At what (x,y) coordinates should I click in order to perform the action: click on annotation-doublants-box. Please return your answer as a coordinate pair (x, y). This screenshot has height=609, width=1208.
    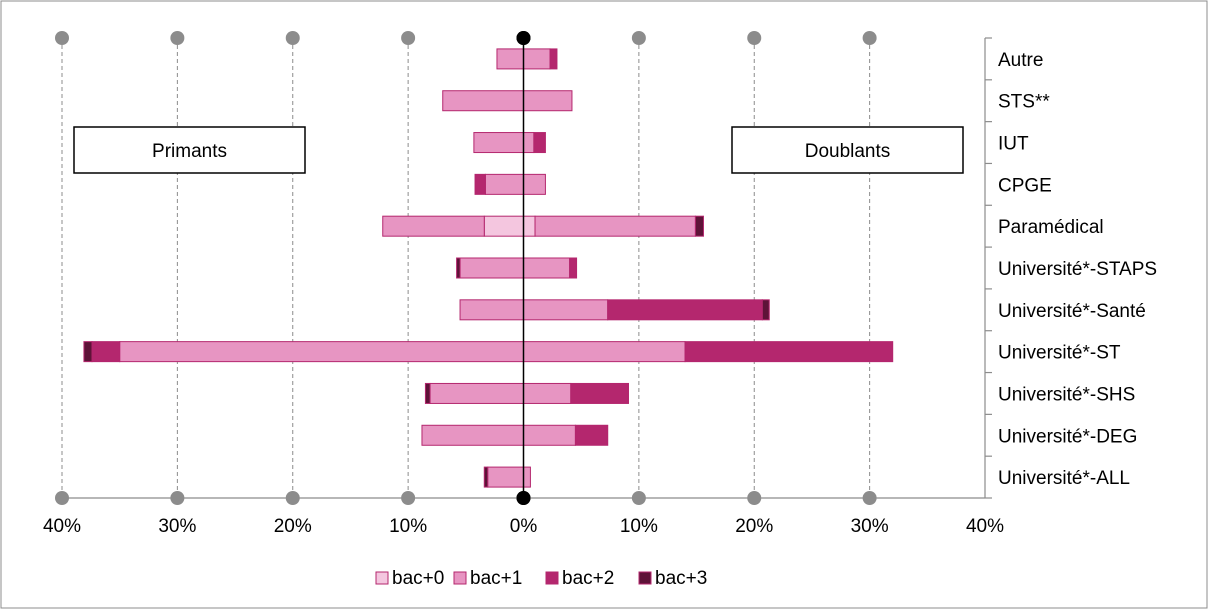
    Looking at the image, I should click on (847, 150).